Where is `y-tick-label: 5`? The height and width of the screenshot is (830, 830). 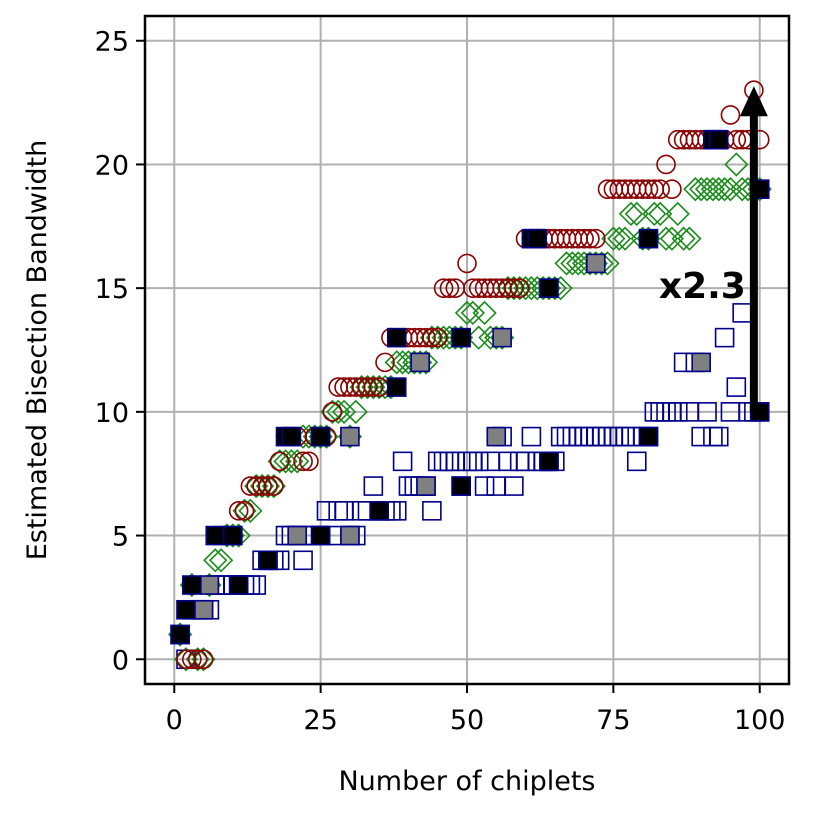 y-tick-label: 5 is located at coordinates (120, 537).